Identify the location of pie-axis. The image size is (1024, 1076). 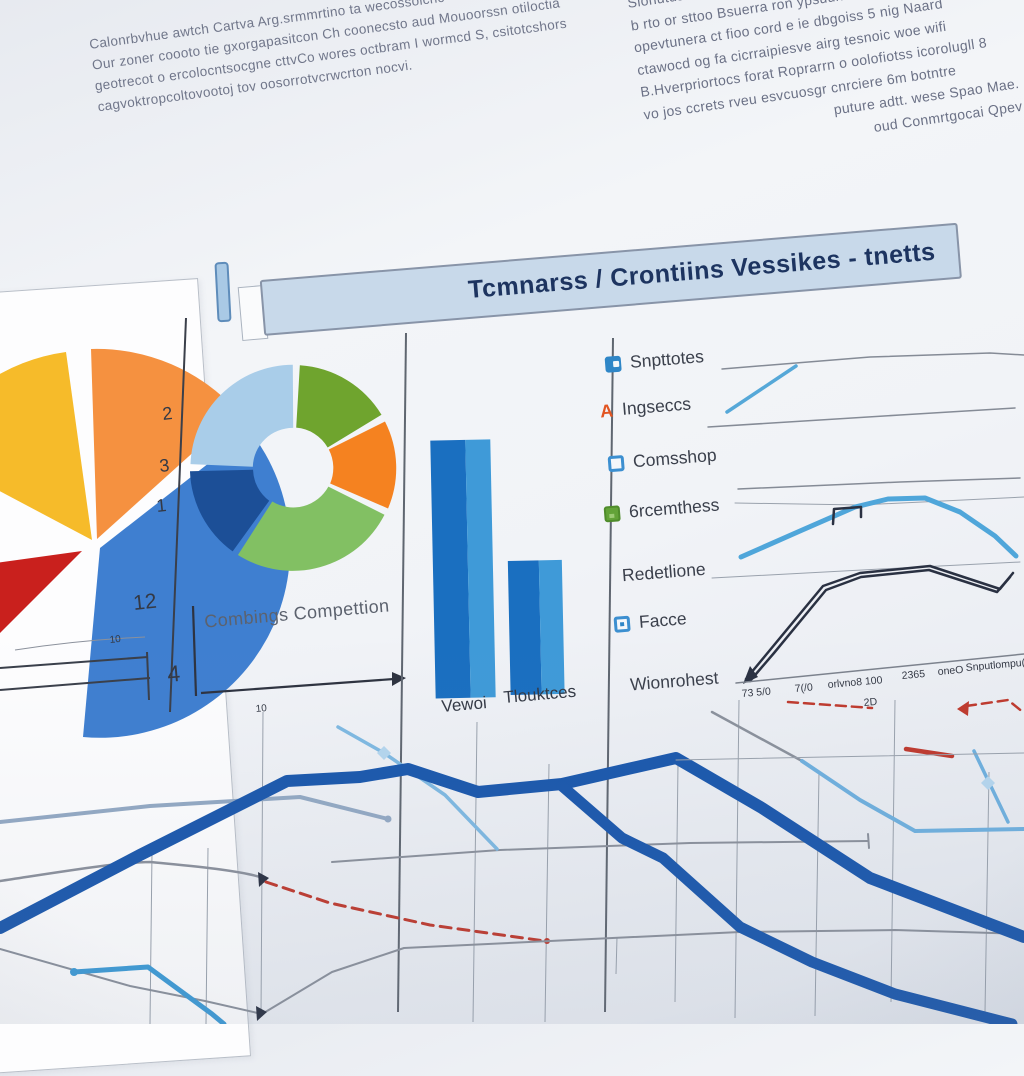
(93, 515).